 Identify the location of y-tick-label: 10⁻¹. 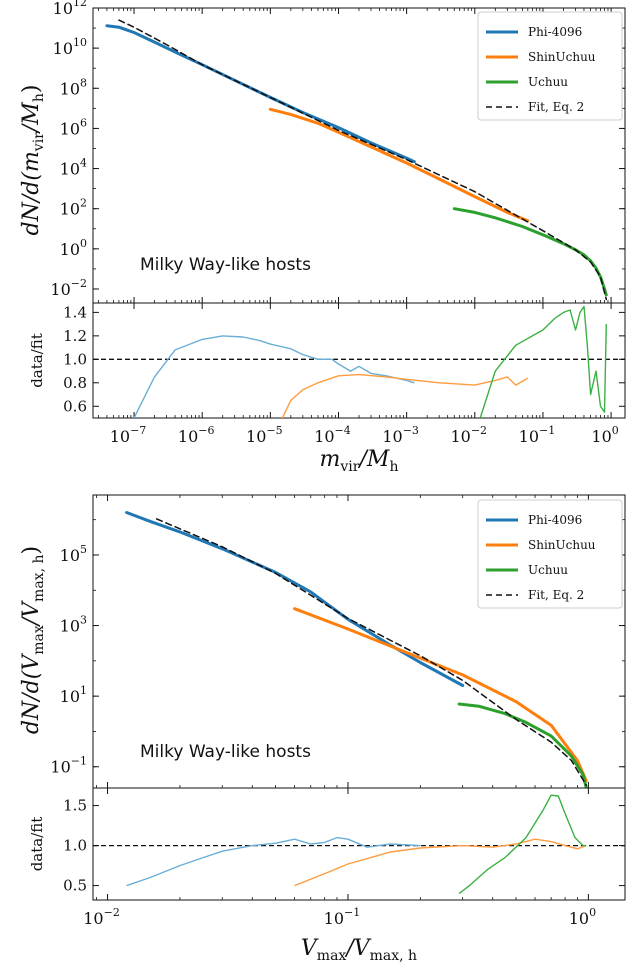
(68, 766).